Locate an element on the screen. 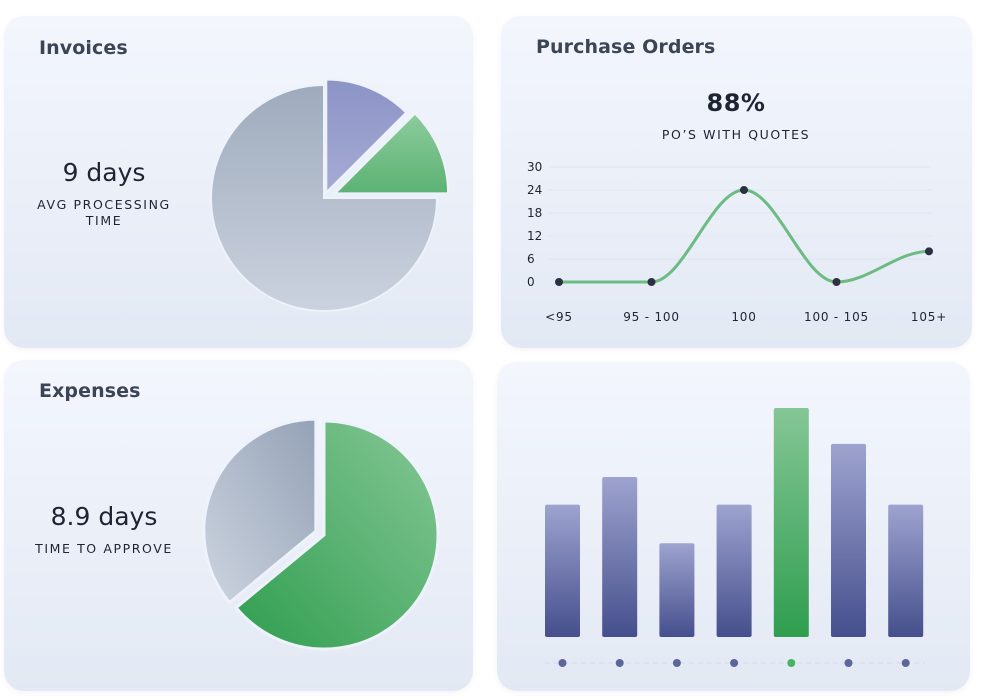 Image resolution: width=1000 pixels, height=700 pixels. purchase-orders-title: Purchase Orders is located at coordinates (626, 47).